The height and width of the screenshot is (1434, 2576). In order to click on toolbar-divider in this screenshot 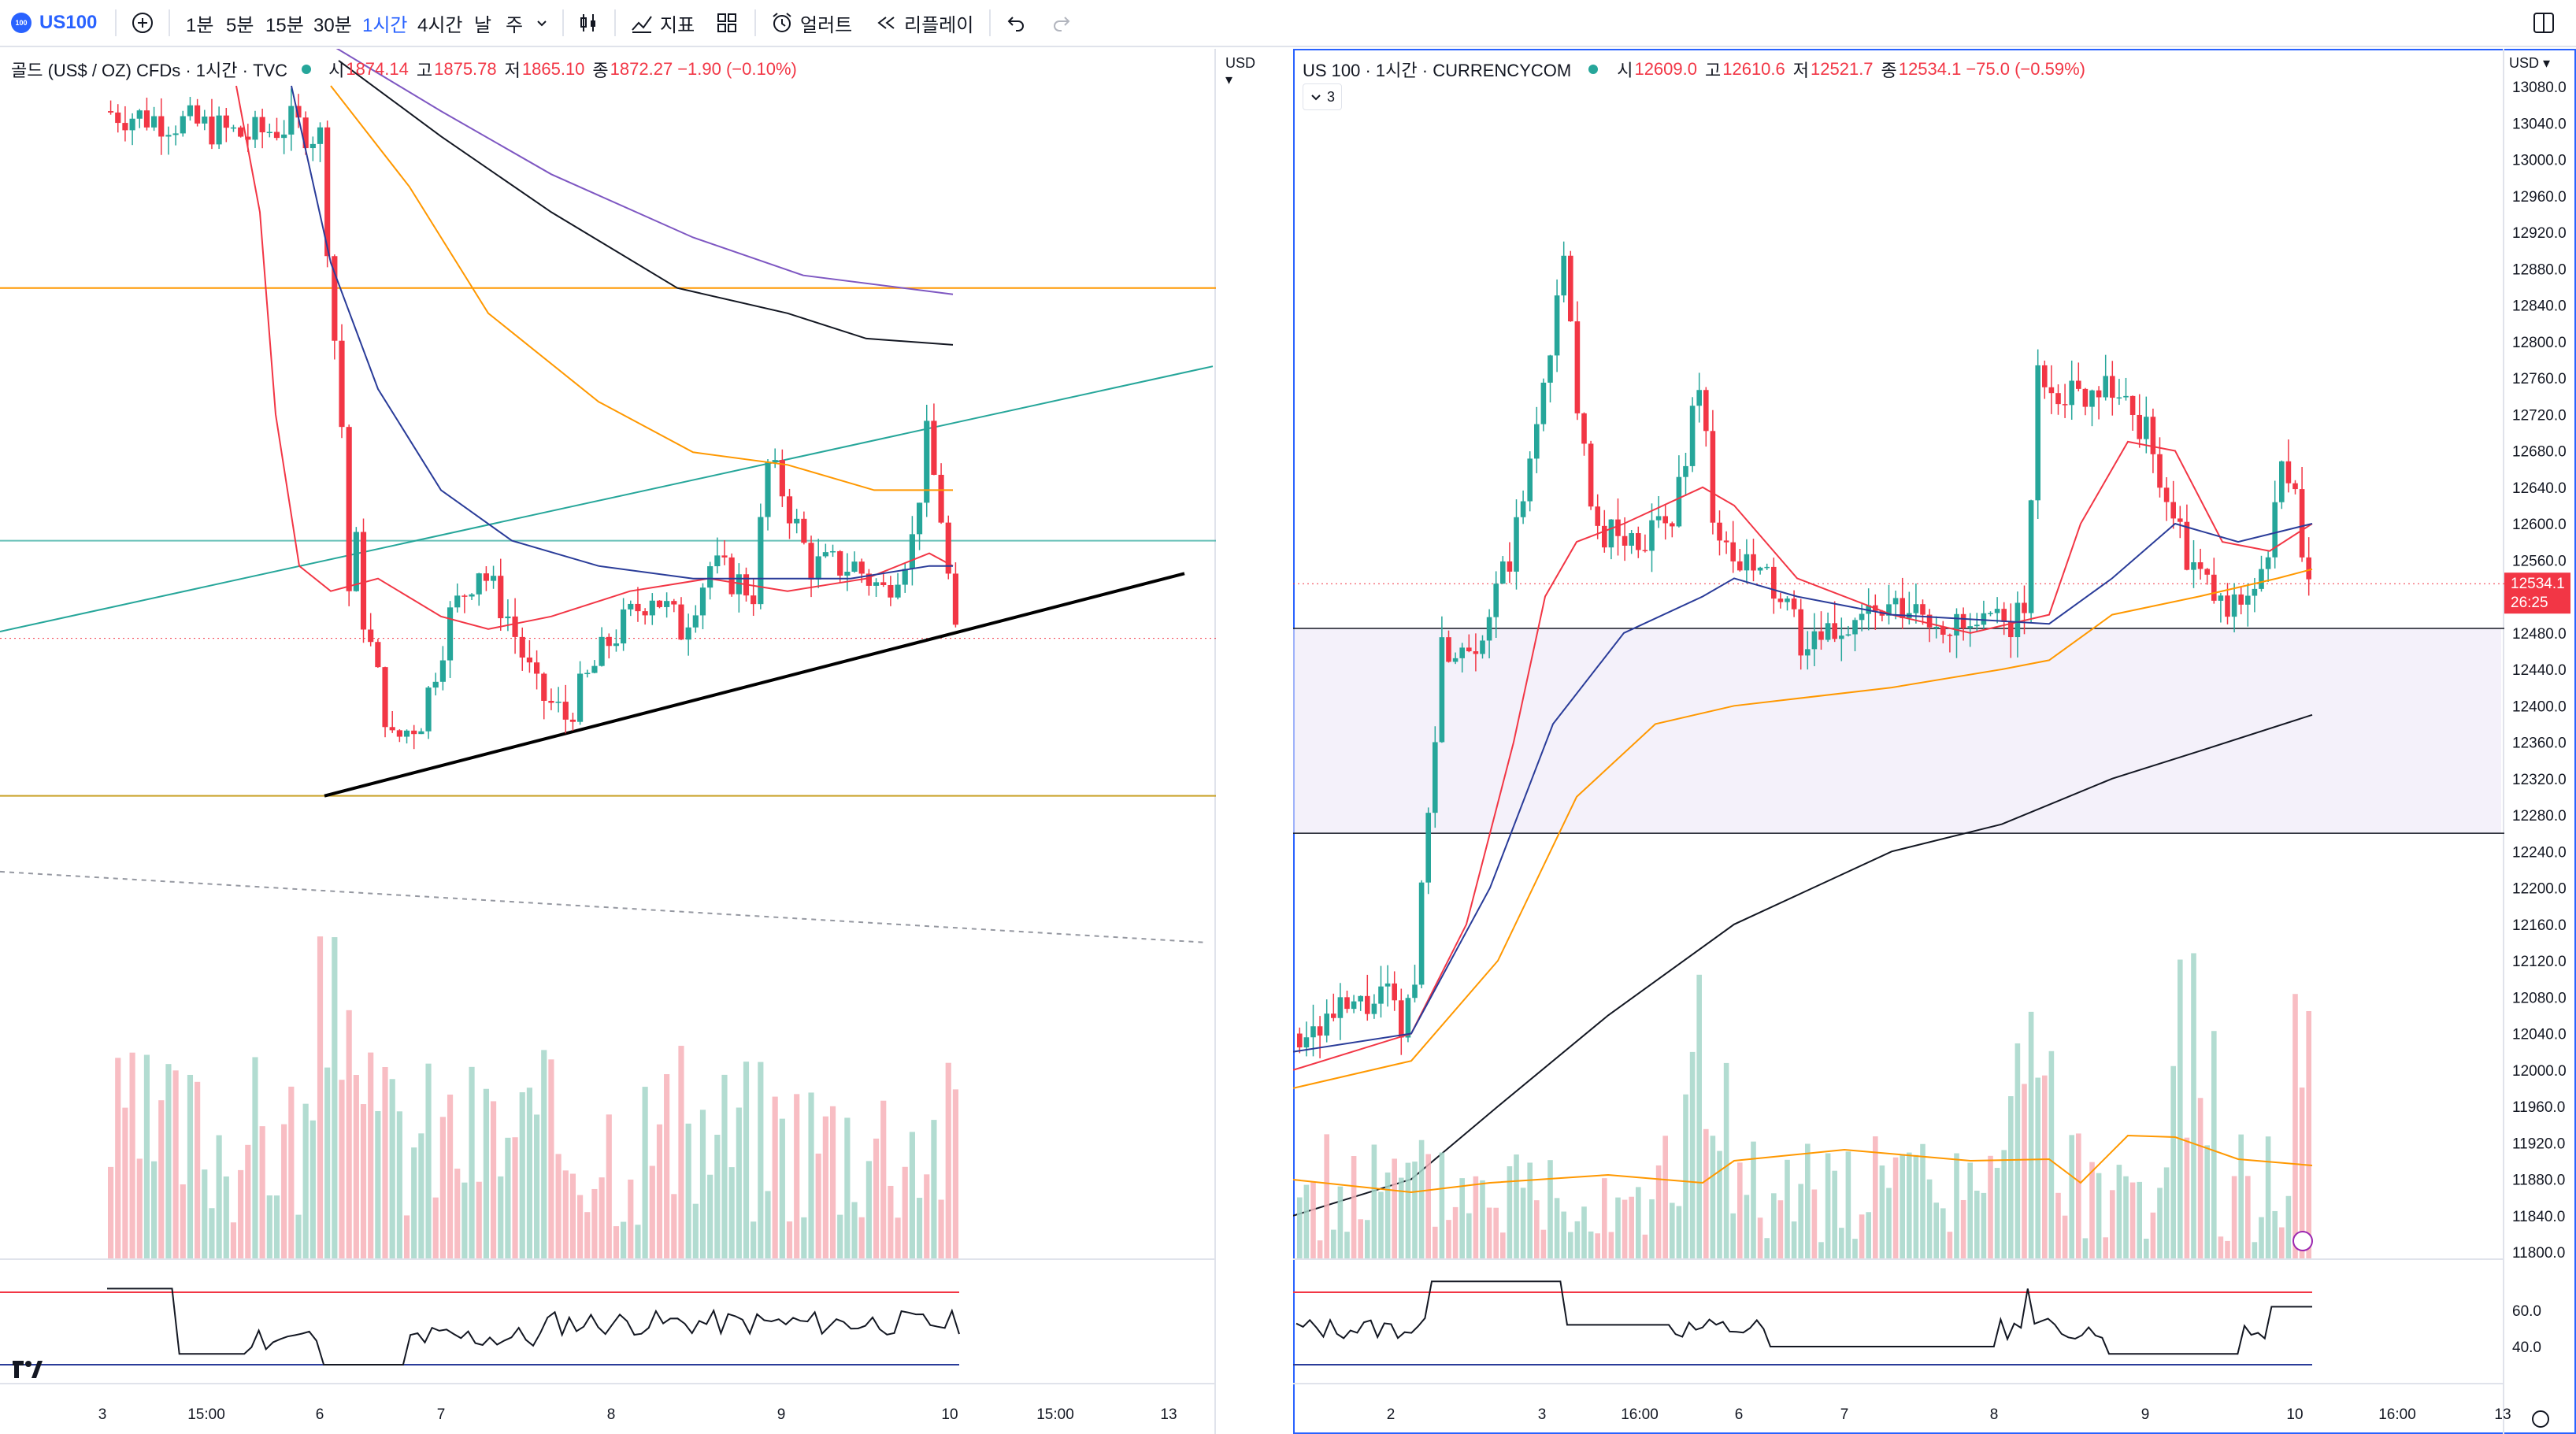, I will do `click(116, 22)`.